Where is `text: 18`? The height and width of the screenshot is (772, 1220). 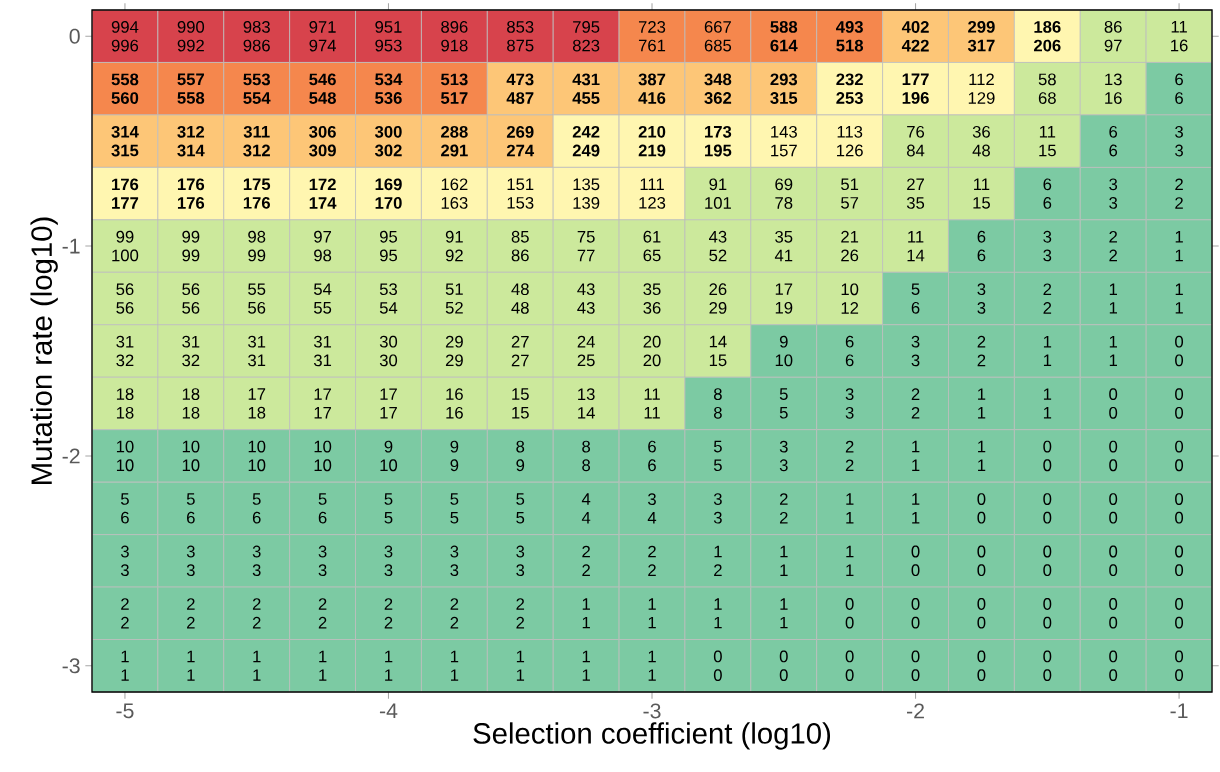
text: 18 is located at coordinates (257, 412).